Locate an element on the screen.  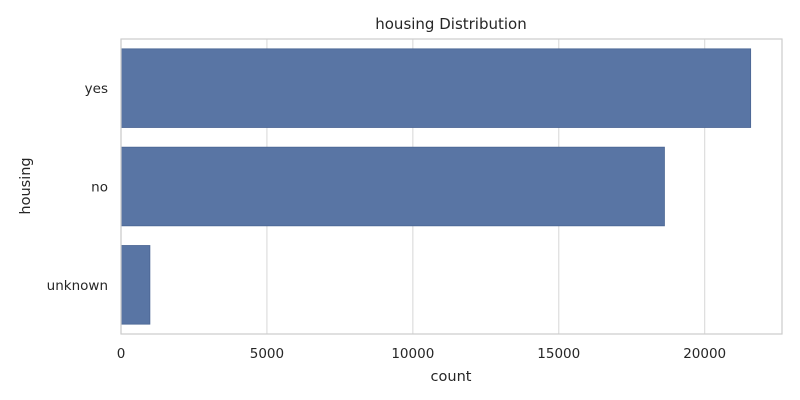
x-axis-label: count is located at coordinates (451, 377).